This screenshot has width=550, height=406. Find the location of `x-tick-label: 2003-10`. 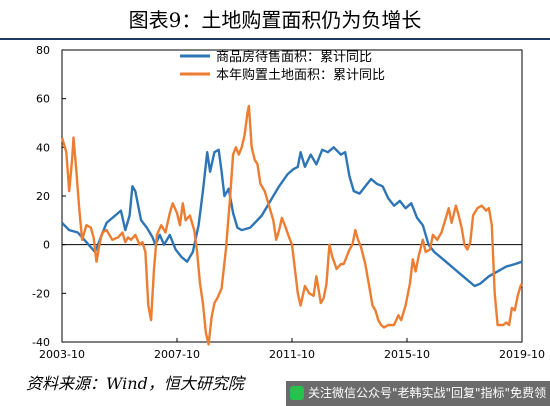

x-tick-label: 2003-10 is located at coordinates (62, 354).